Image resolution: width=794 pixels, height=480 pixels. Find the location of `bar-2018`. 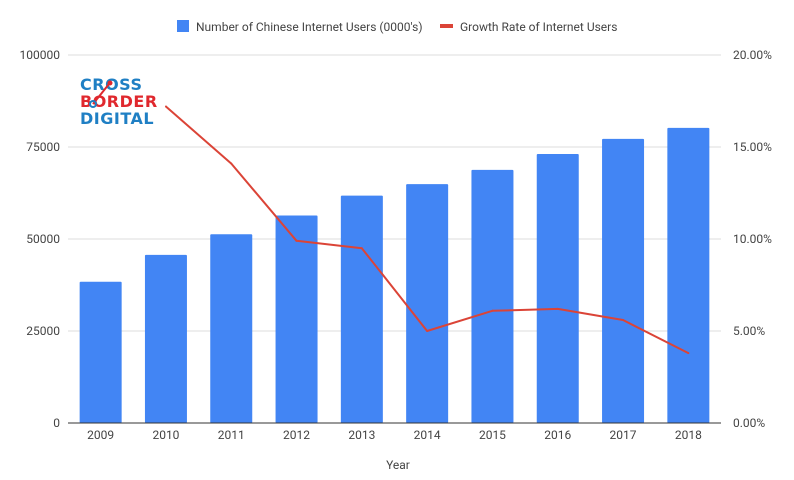

bar-2018 is located at coordinates (688, 275).